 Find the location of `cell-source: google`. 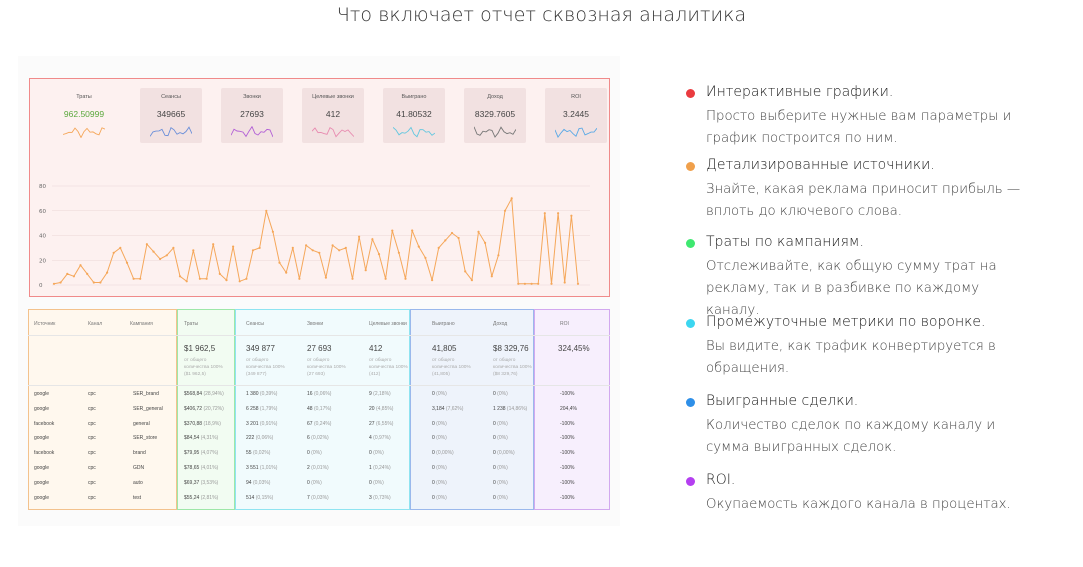

cell-source: google is located at coordinates (41, 483).